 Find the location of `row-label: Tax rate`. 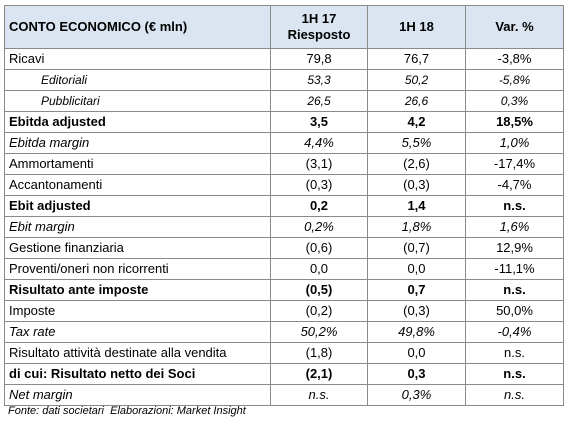

row-label: Tax rate is located at coordinates (137, 332).